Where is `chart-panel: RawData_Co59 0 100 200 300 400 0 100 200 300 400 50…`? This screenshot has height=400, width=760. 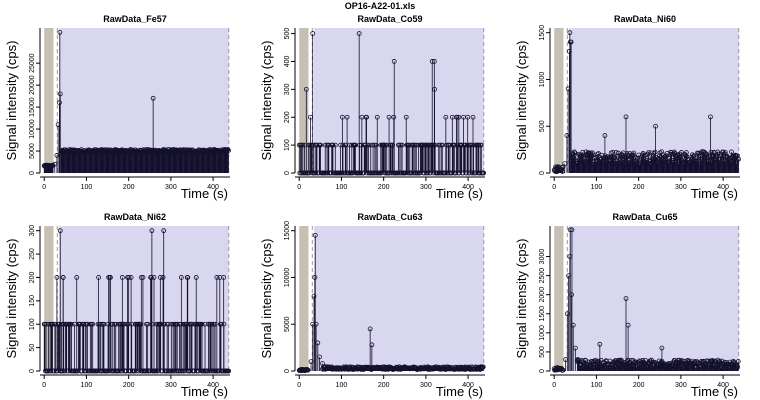 chart-panel: RawData_Co59 0 100 200 300 400 0 100 200 300 400 50… is located at coordinates (373, 107).